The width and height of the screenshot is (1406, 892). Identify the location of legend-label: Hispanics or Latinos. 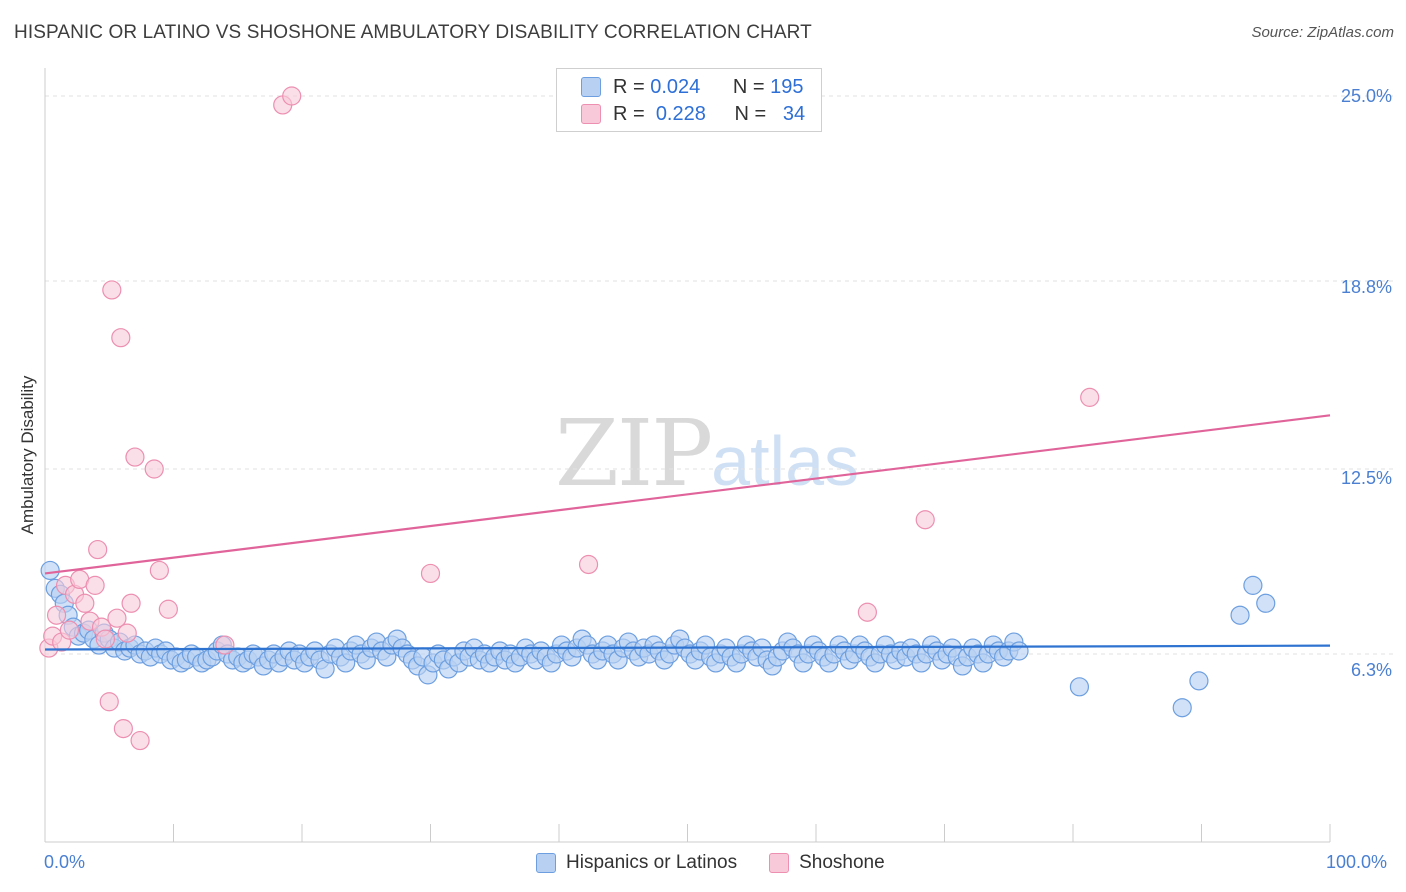
(652, 862).